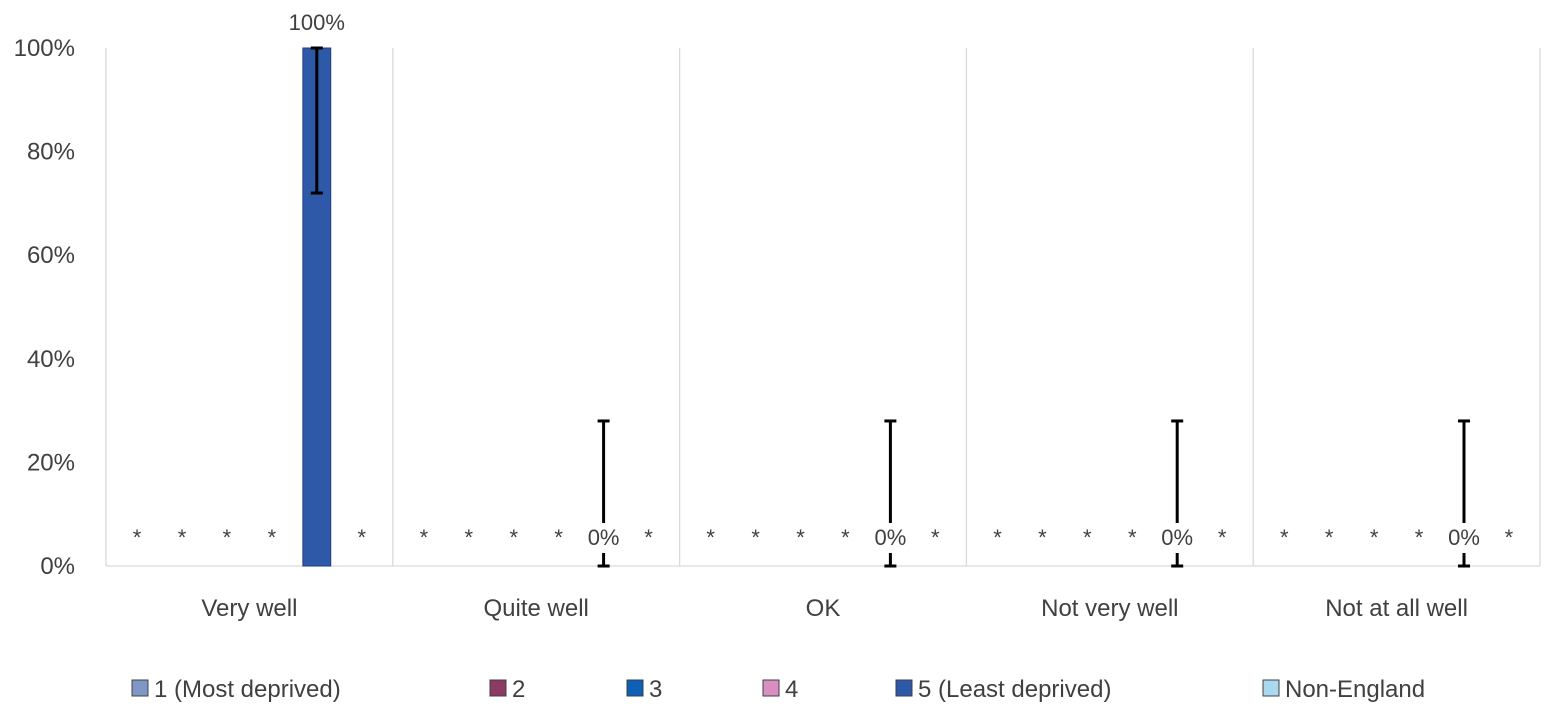 Image resolution: width=1545 pixels, height=715 pixels. I want to click on y-tick-label: 80%, so click(51, 152).